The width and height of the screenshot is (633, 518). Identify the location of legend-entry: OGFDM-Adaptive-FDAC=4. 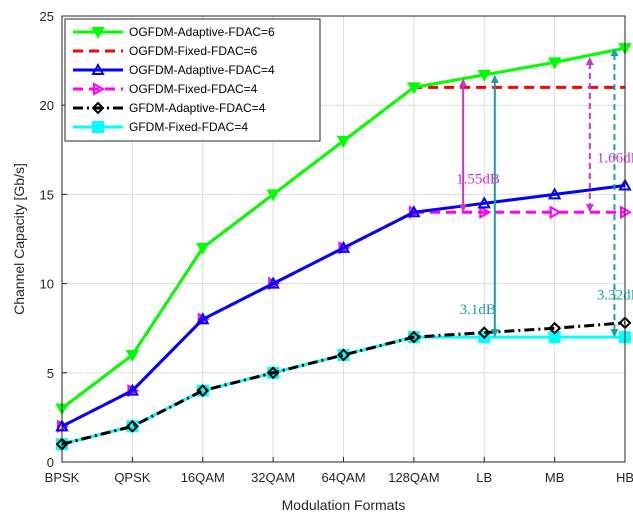
(174, 69).